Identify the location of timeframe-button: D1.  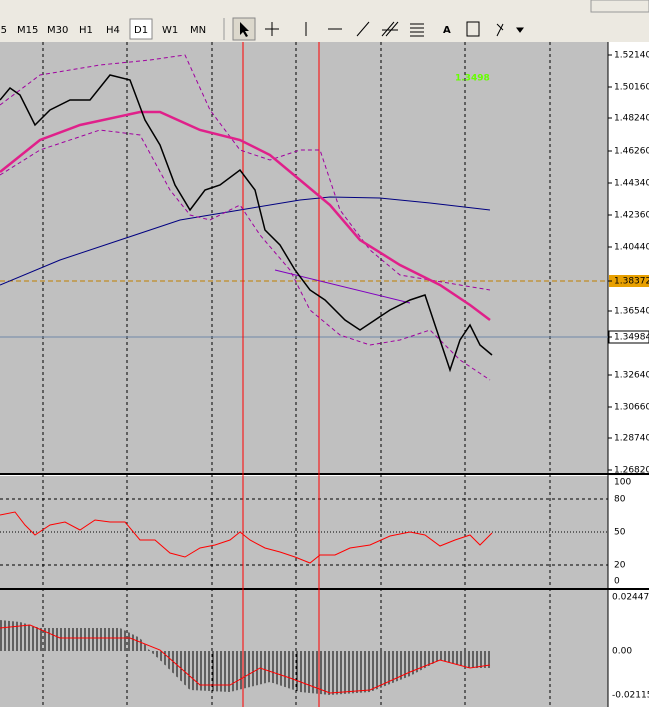
(141, 30).